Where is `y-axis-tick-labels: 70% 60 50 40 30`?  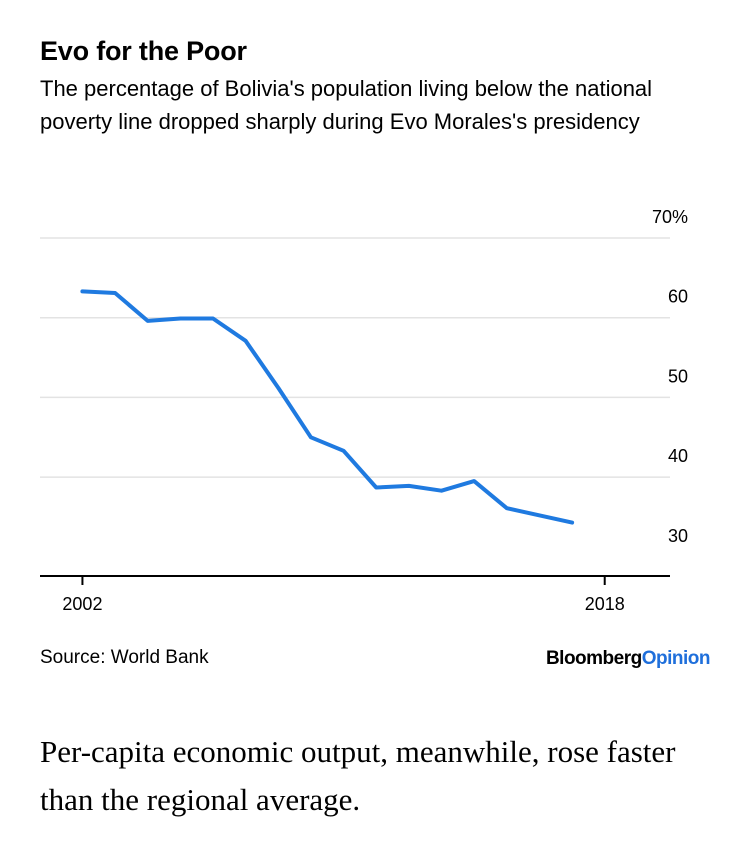 y-axis-tick-labels: 70% 60 50 40 30 is located at coordinates (670, 376).